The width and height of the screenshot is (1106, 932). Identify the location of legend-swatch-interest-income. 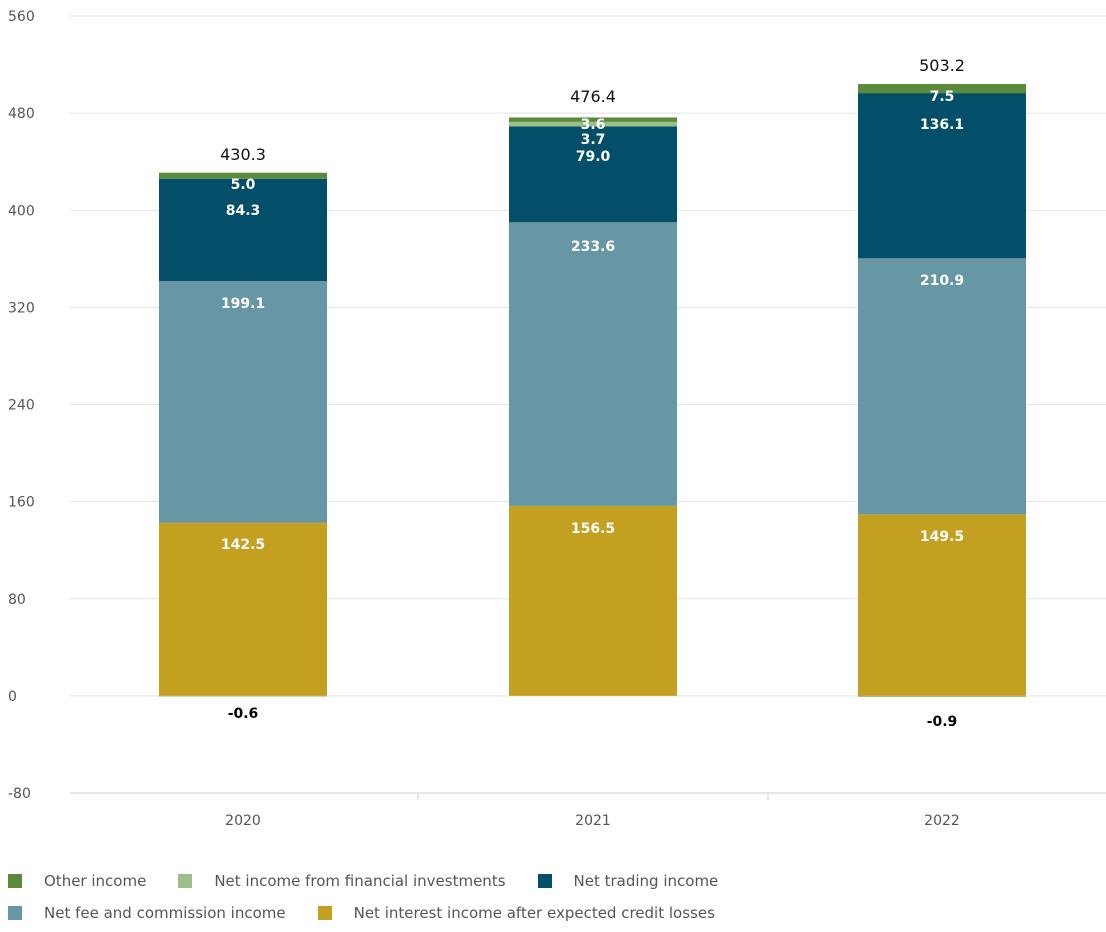
(324, 913).